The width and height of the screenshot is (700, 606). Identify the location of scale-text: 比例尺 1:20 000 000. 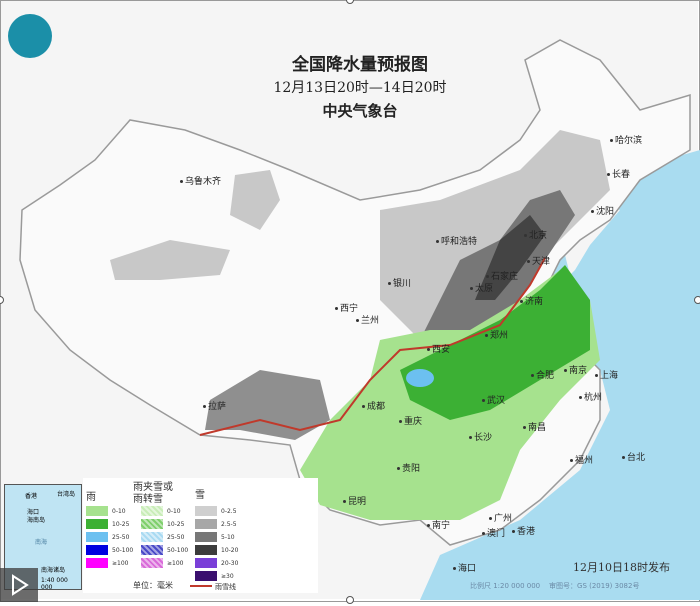
(505, 586).